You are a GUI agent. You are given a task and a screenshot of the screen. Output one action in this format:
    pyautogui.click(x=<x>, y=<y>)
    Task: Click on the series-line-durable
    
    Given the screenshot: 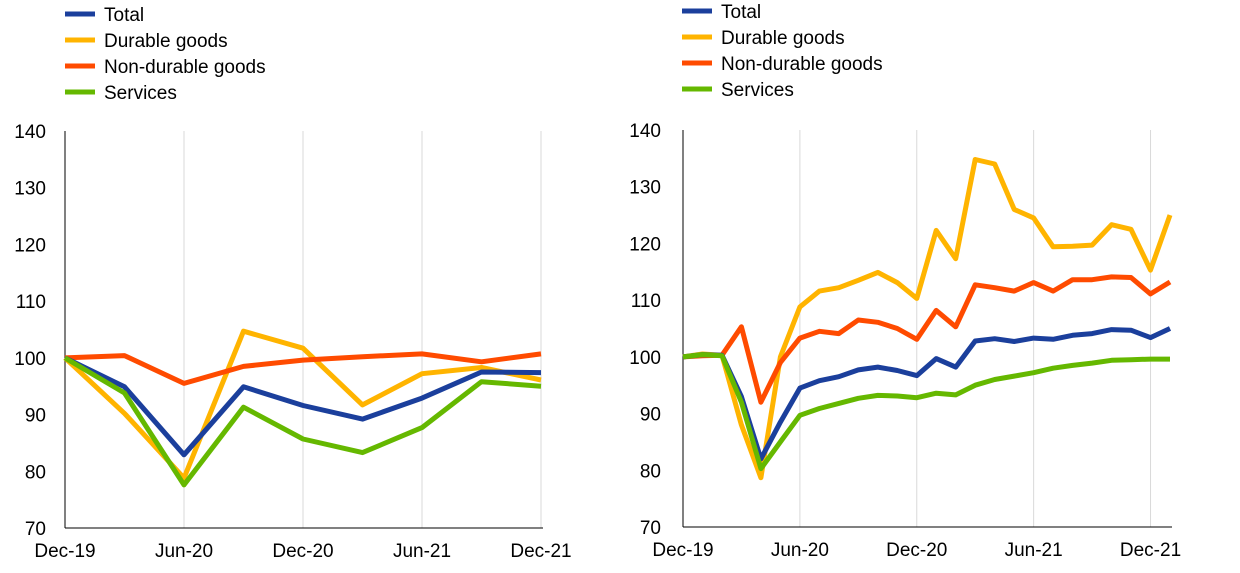 What is the action you would take?
    pyautogui.click(x=302, y=404)
    